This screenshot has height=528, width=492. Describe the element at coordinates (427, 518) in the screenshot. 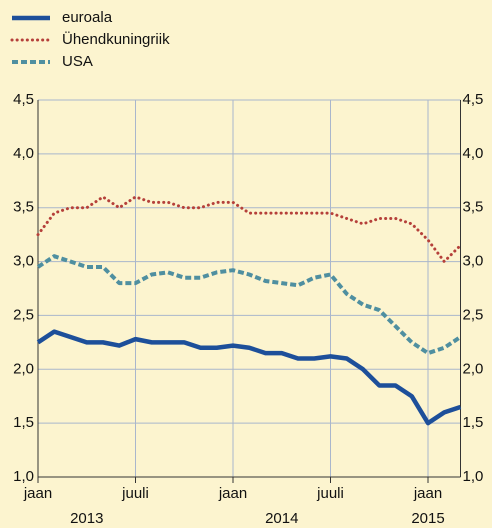

I see `year-label: 2015` at that location.